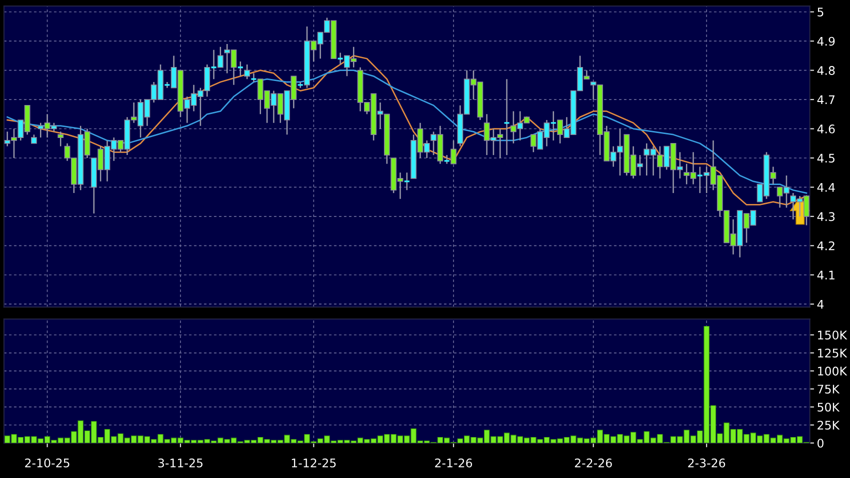 The width and height of the screenshot is (850, 478). I want to click on x-tick-label: 3-11-25, so click(180, 463).